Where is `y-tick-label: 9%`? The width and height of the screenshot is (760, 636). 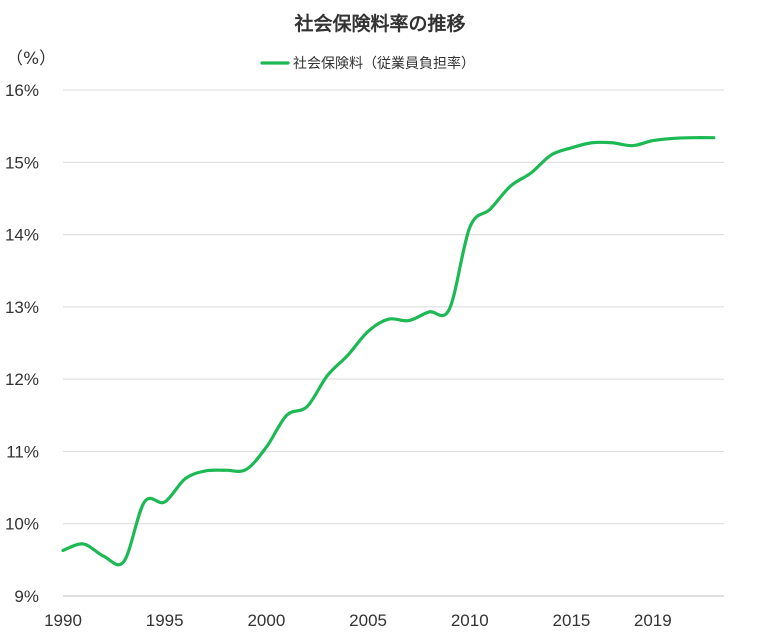 y-tick-label: 9% is located at coordinates (26, 596).